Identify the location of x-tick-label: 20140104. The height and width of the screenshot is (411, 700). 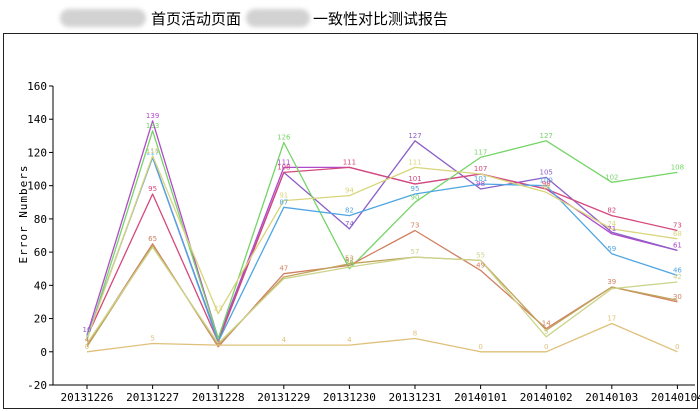
(675, 397).